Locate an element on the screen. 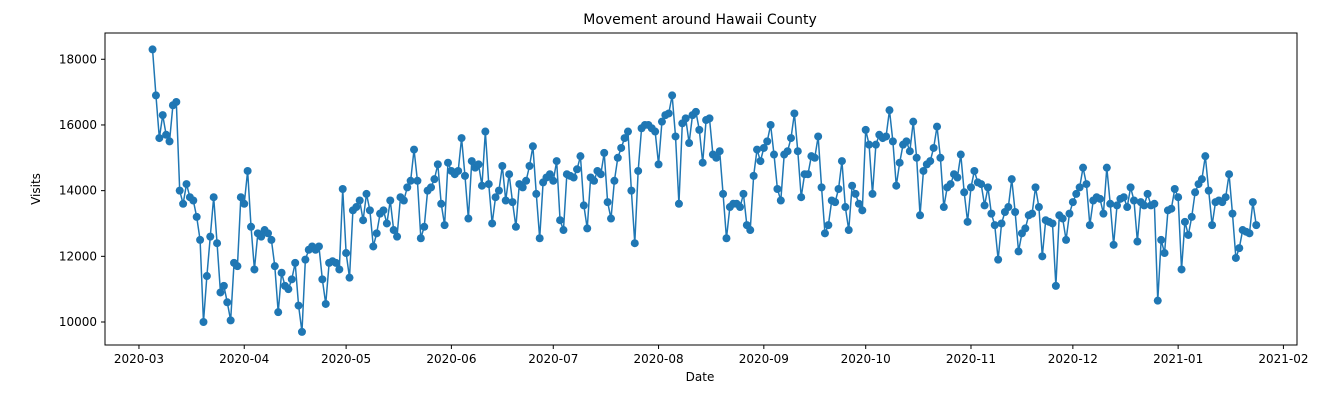  x-tick-label: 2020-11 is located at coordinates (971, 359).